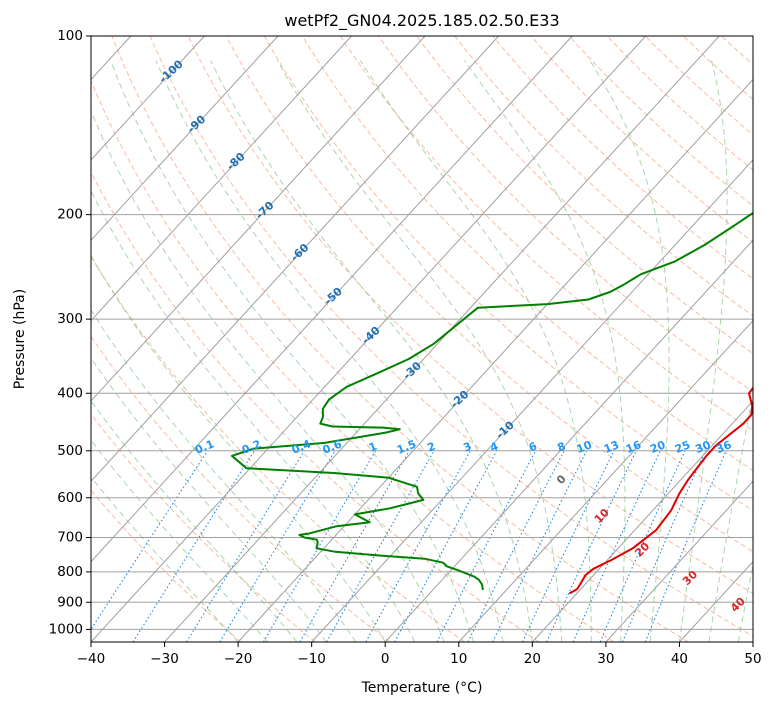 The image size is (775, 708). I want to click on mixing-ratio-label: 25, so click(682, 447).